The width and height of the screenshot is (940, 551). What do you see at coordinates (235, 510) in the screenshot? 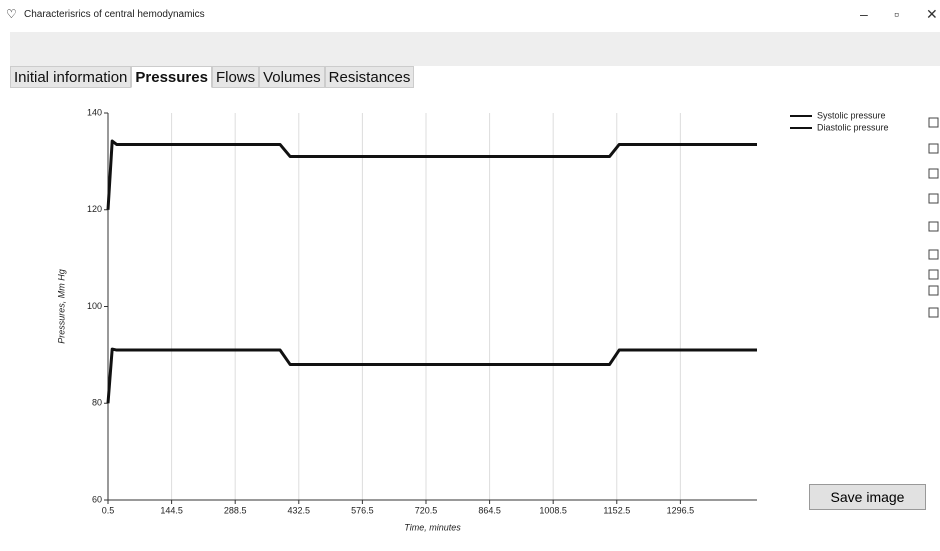
I see `x-tick-label: 288.5` at bounding box center [235, 510].